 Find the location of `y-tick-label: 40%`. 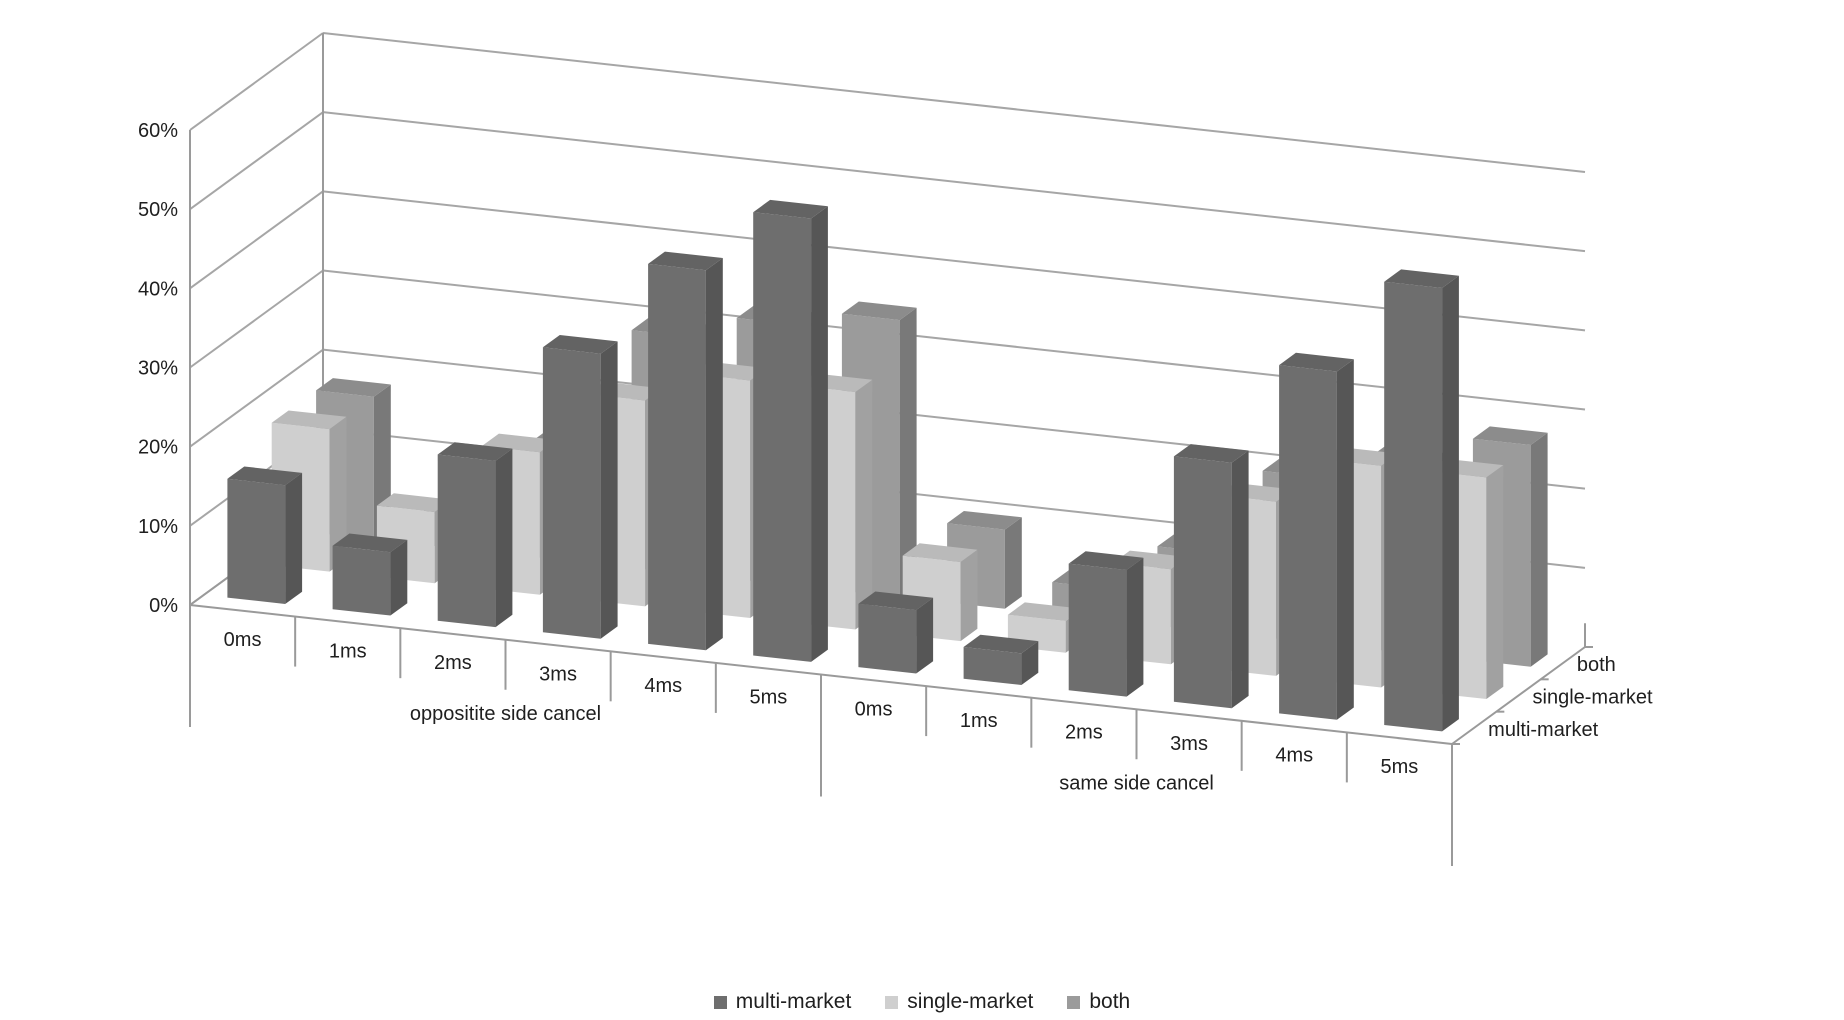

y-tick-label: 40% is located at coordinates (158, 289).